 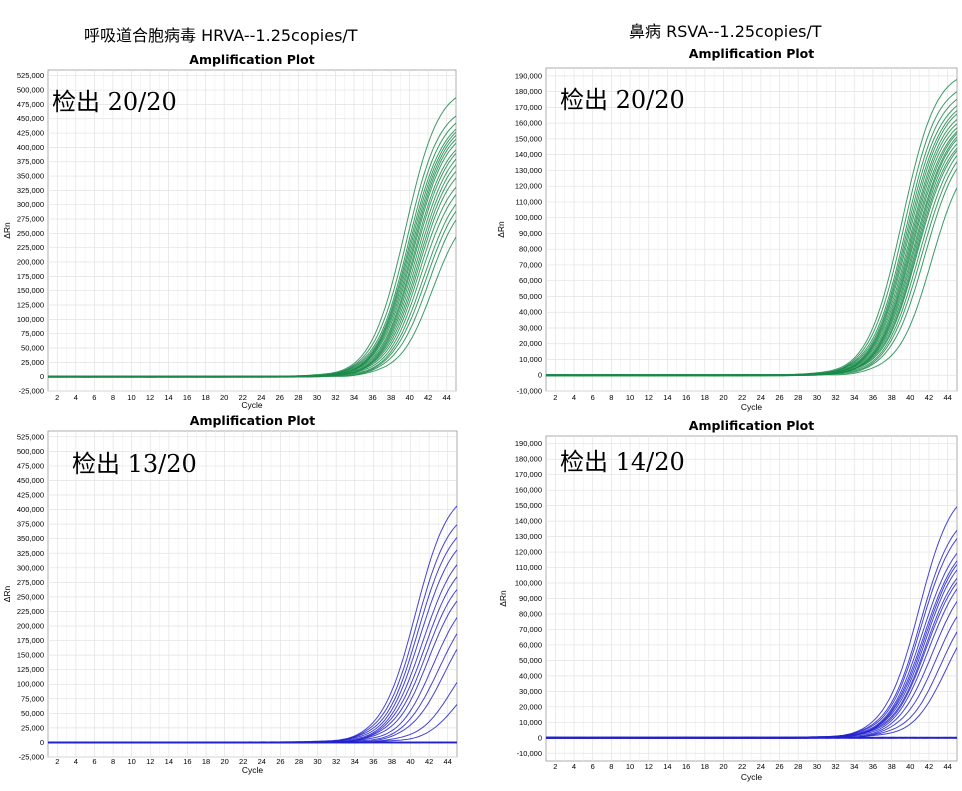 What do you see at coordinates (298, 397) in the screenshot?
I see `x-tick-label: 28` at bounding box center [298, 397].